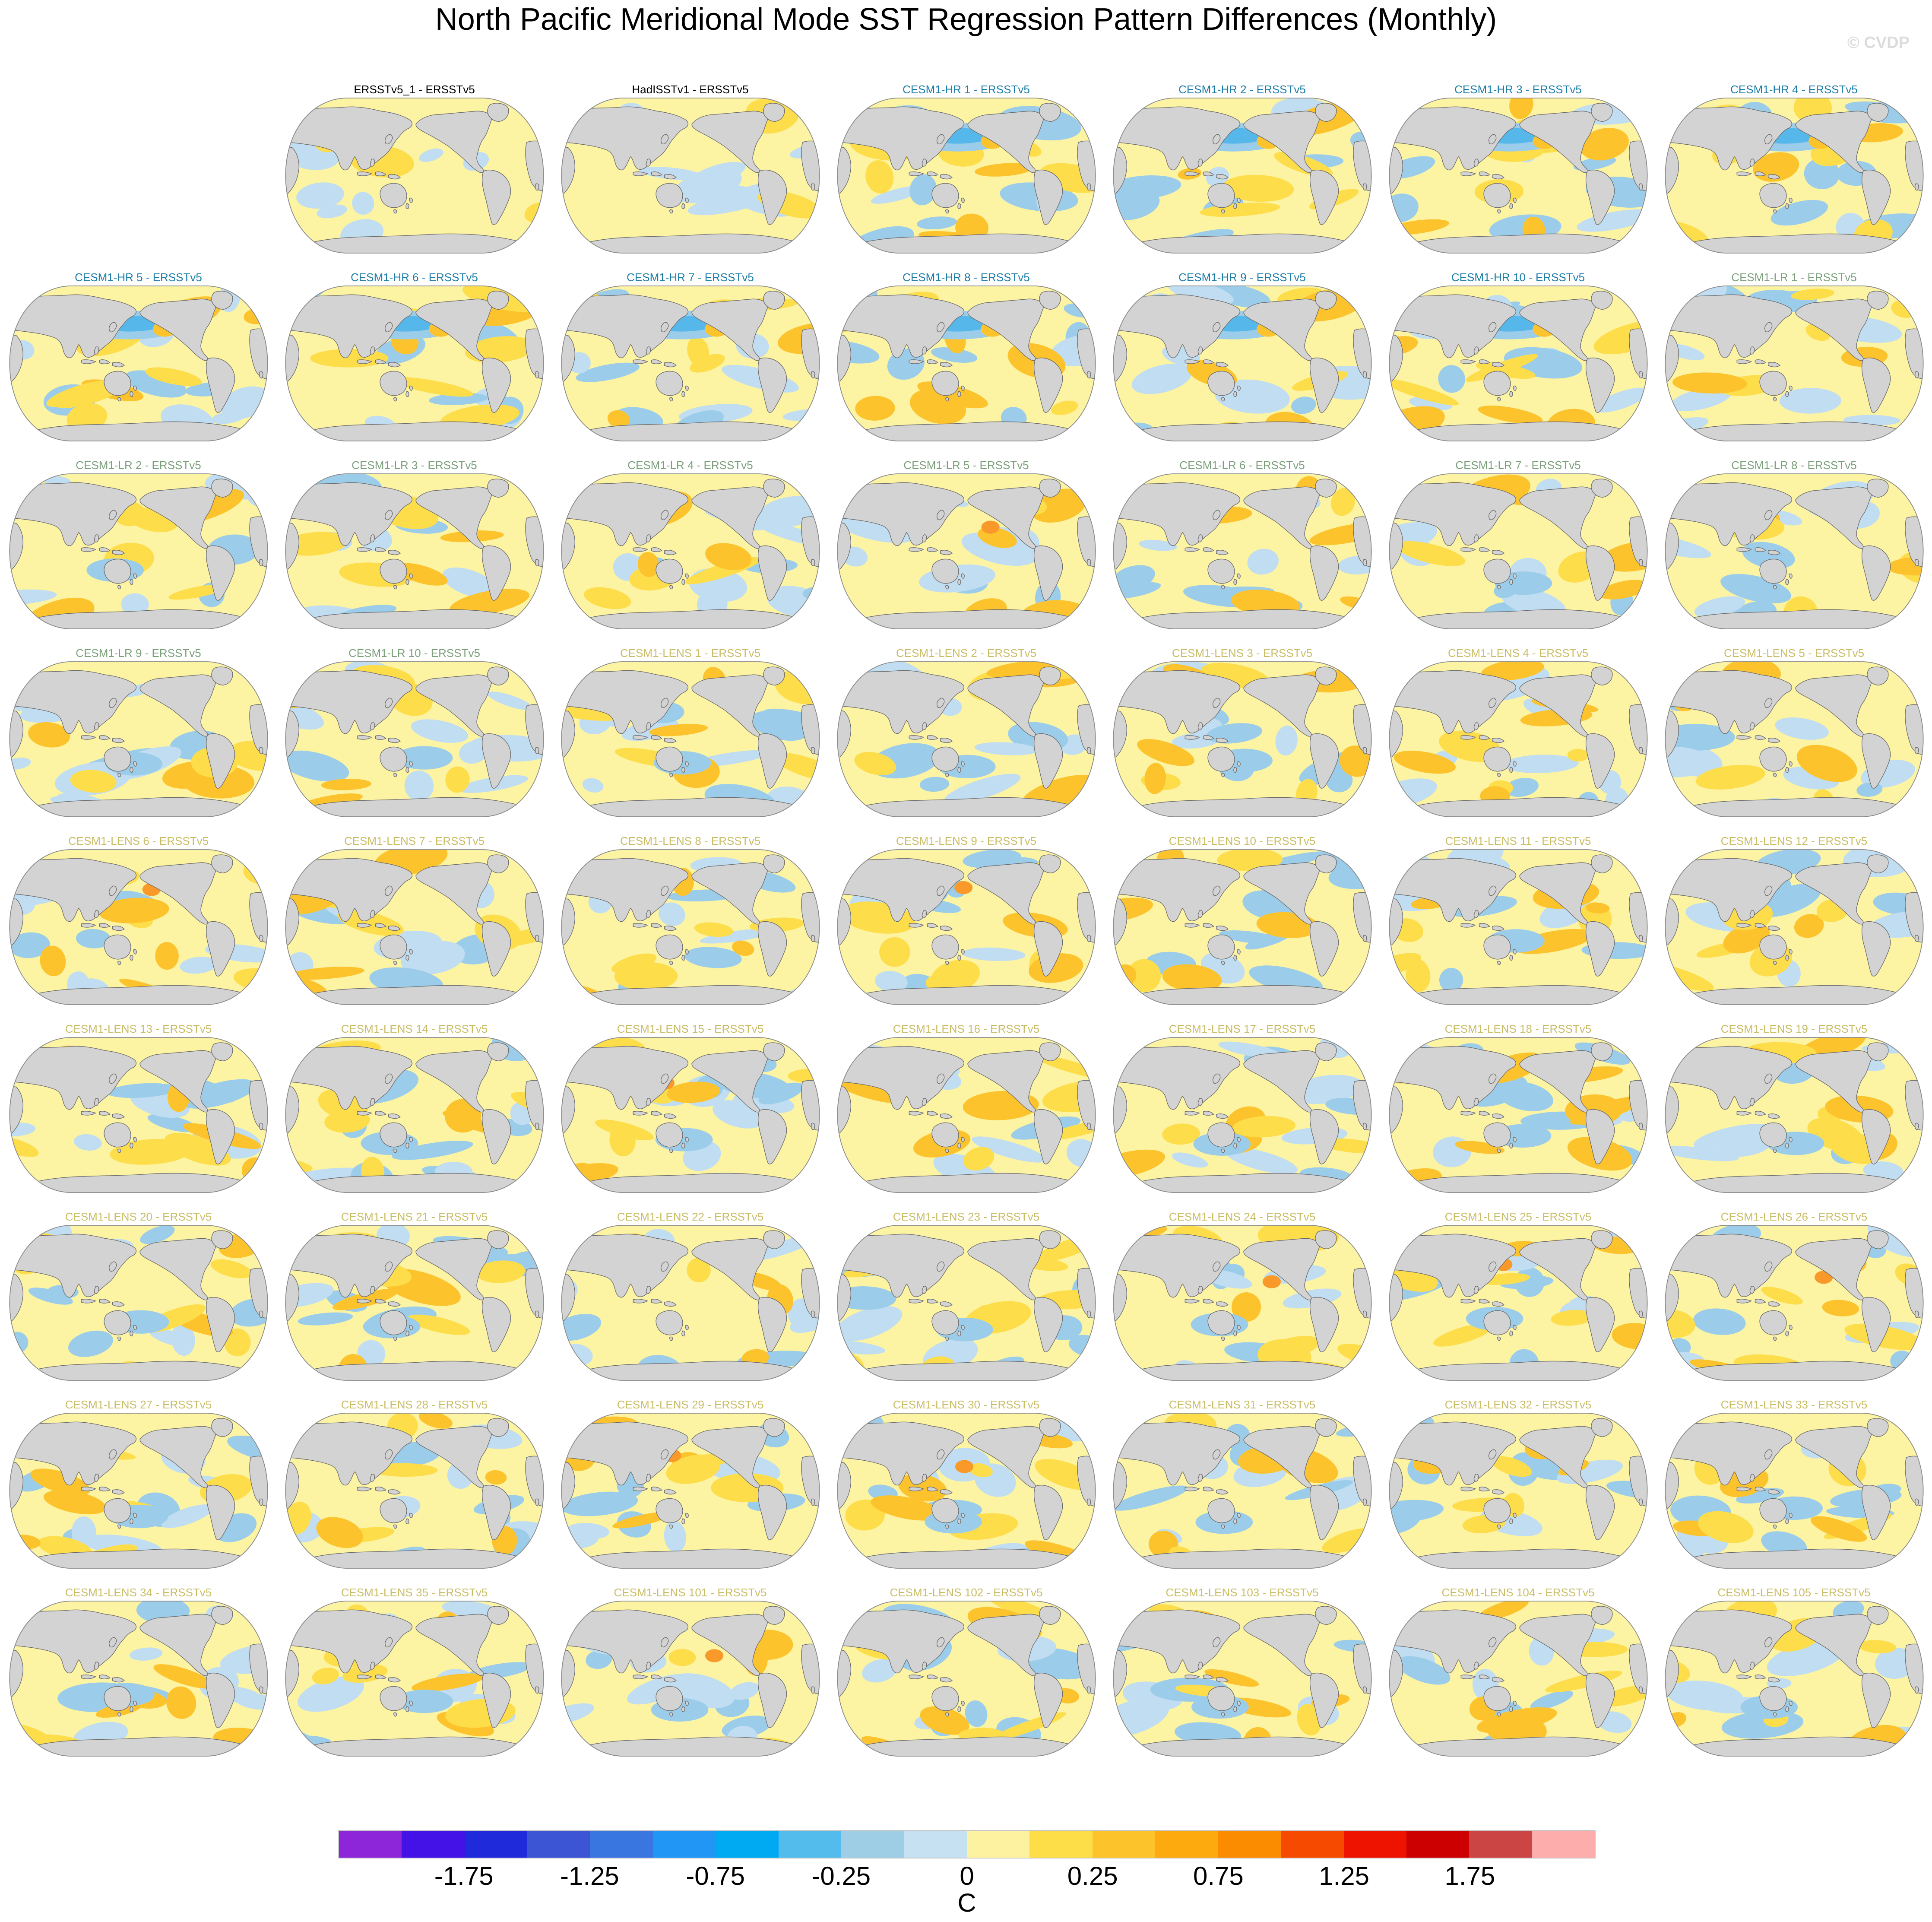 This screenshot has width=1932, height=1922. I want to click on panel-title: CESM1-LENS 32 - ERSSTv5, so click(1518, 1404).